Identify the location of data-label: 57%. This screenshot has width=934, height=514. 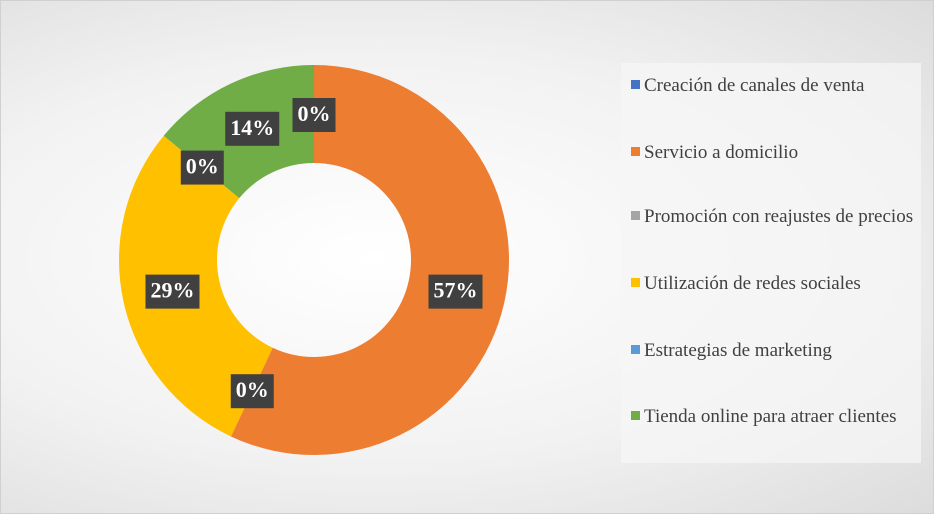
(455, 291).